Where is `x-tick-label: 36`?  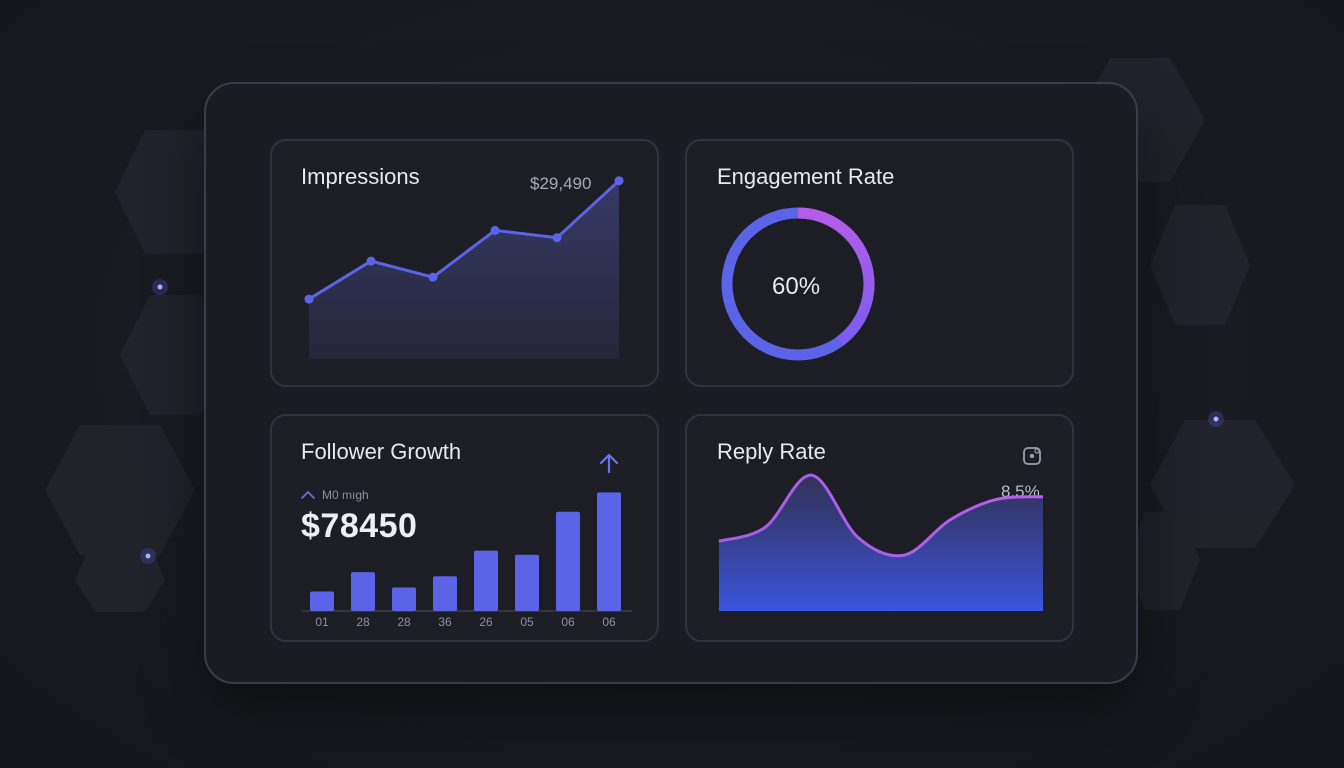 x-tick-label: 36 is located at coordinates (445, 622).